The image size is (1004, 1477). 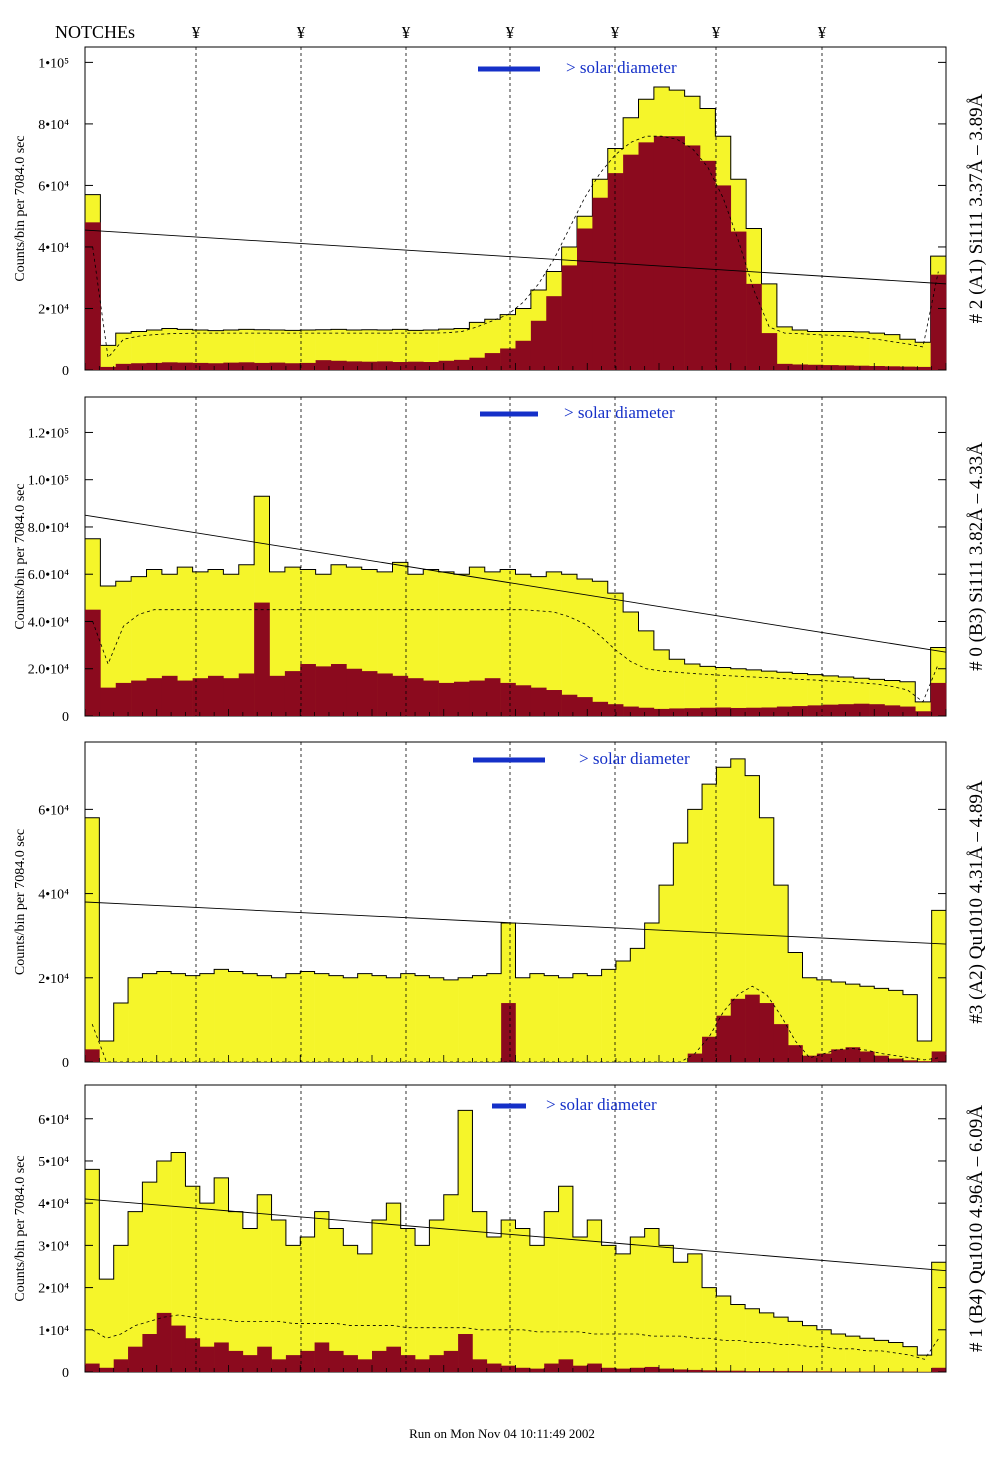 What do you see at coordinates (53, 1246) in the screenshot?
I see `y-tick-label: 3•10⁴` at bounding box center [53, 1246].